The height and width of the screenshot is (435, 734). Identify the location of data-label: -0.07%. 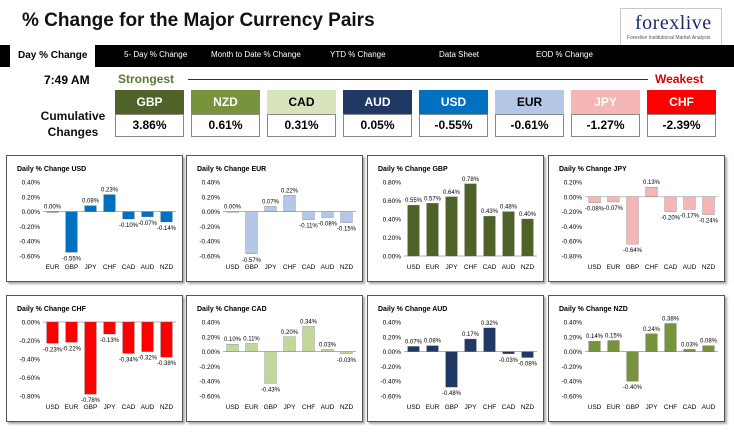
(614, 209).